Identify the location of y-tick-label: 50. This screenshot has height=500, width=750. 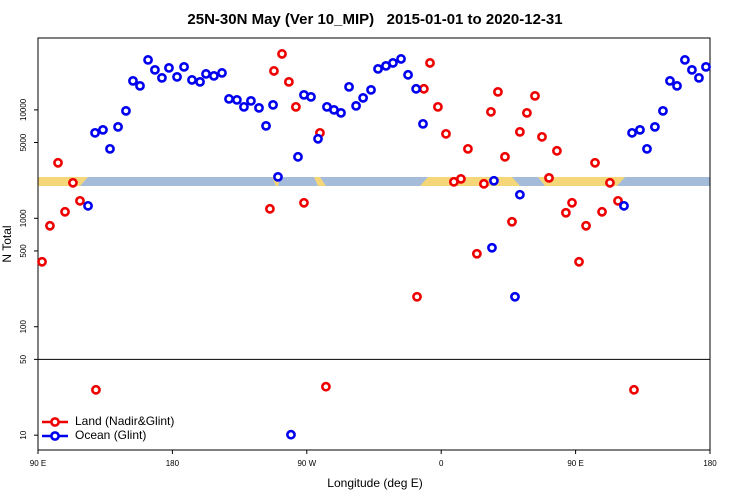
(23, 358).